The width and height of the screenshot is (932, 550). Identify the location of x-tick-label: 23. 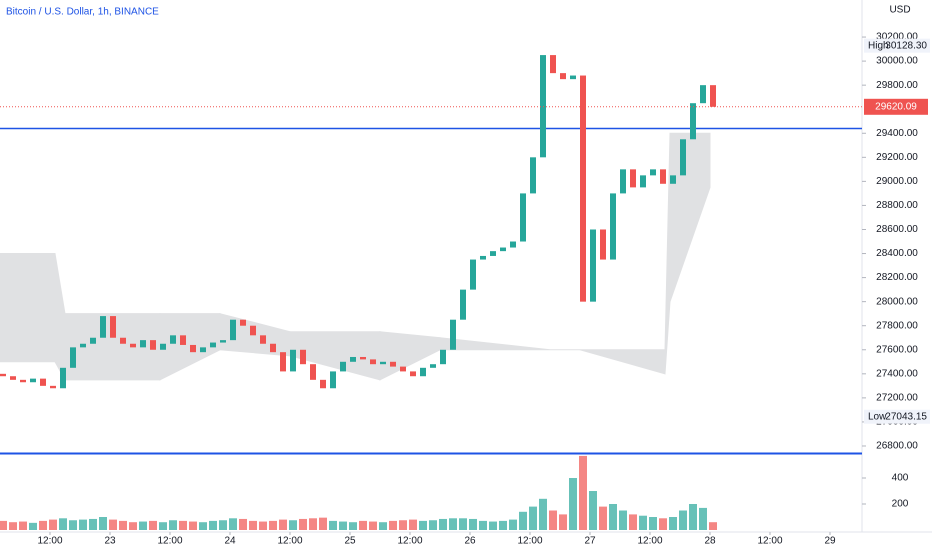
(110, 541).